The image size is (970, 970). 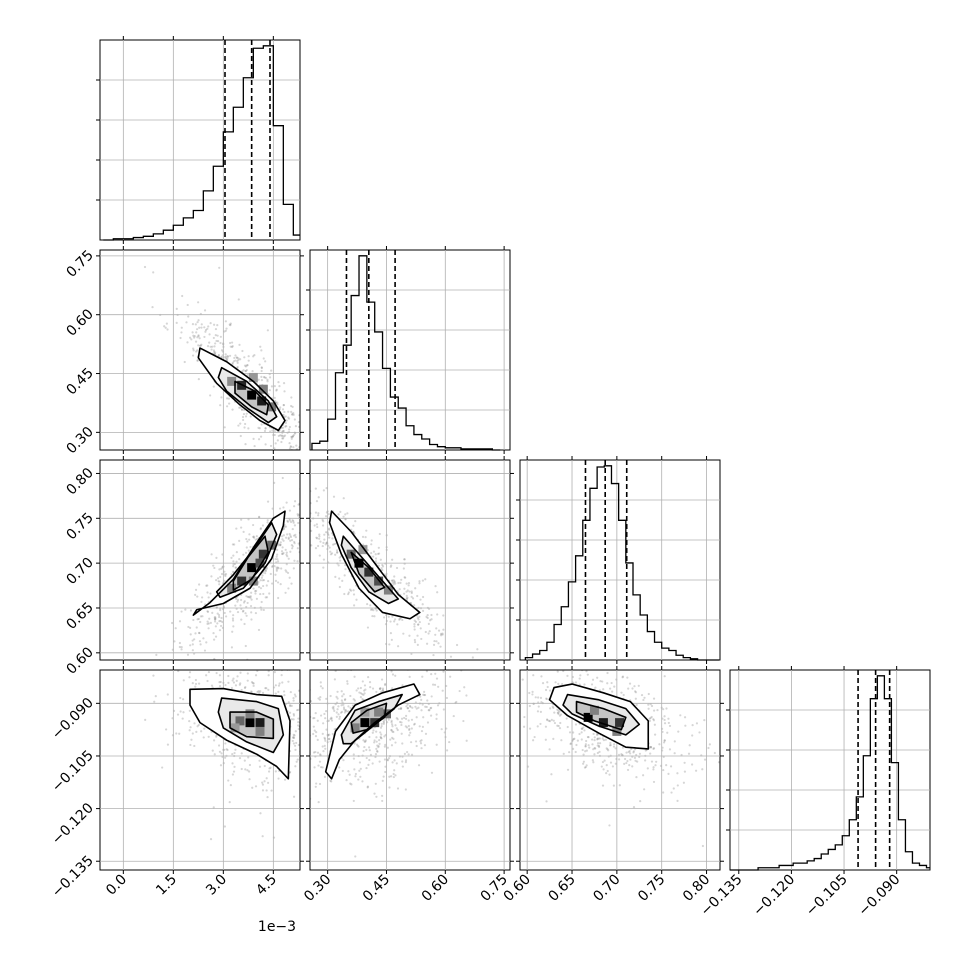 I want to click on contour-line, so click(x=240, y=733).